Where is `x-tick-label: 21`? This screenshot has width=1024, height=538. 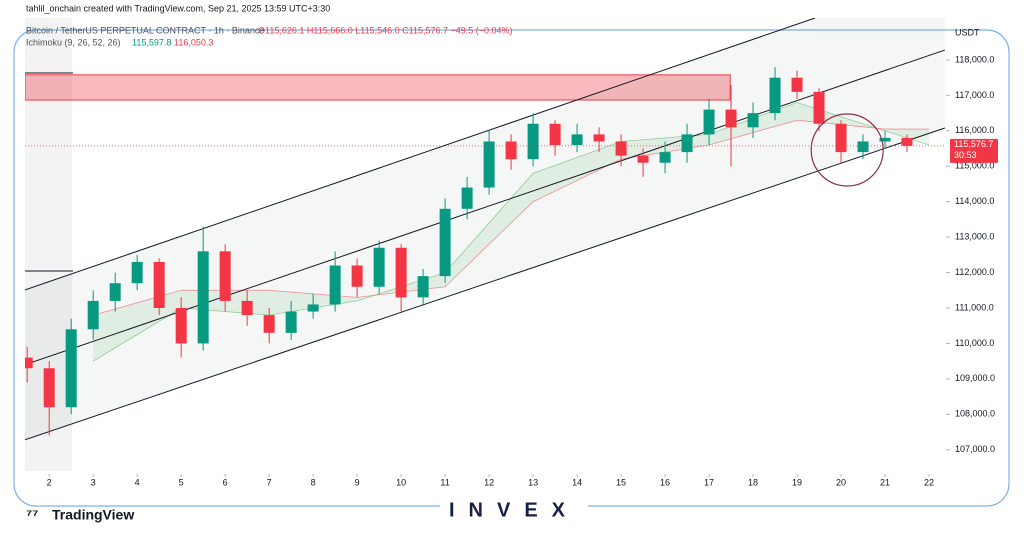
x-tick-label: 21 is located at coordinates (885, 482).